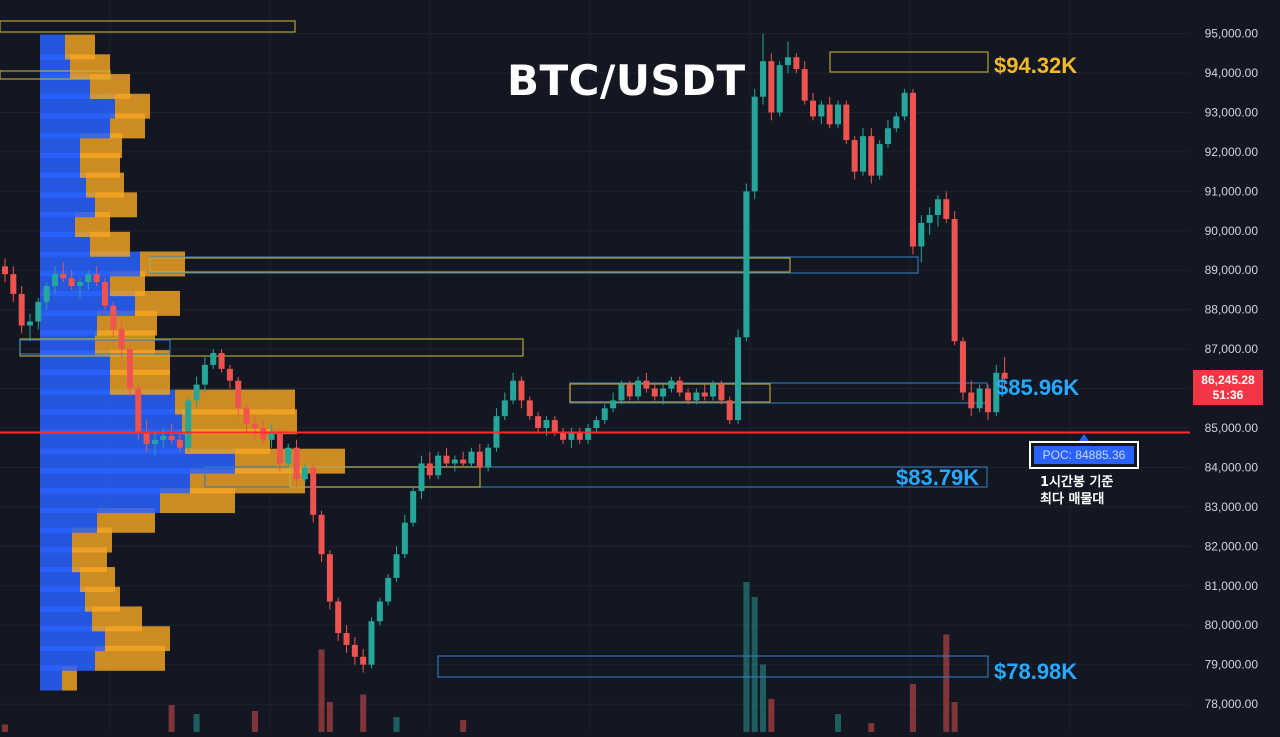 This screenshot has height=737, width=1280. I want to click on y-tick-label: 92,000.00, so click(1232, 152).